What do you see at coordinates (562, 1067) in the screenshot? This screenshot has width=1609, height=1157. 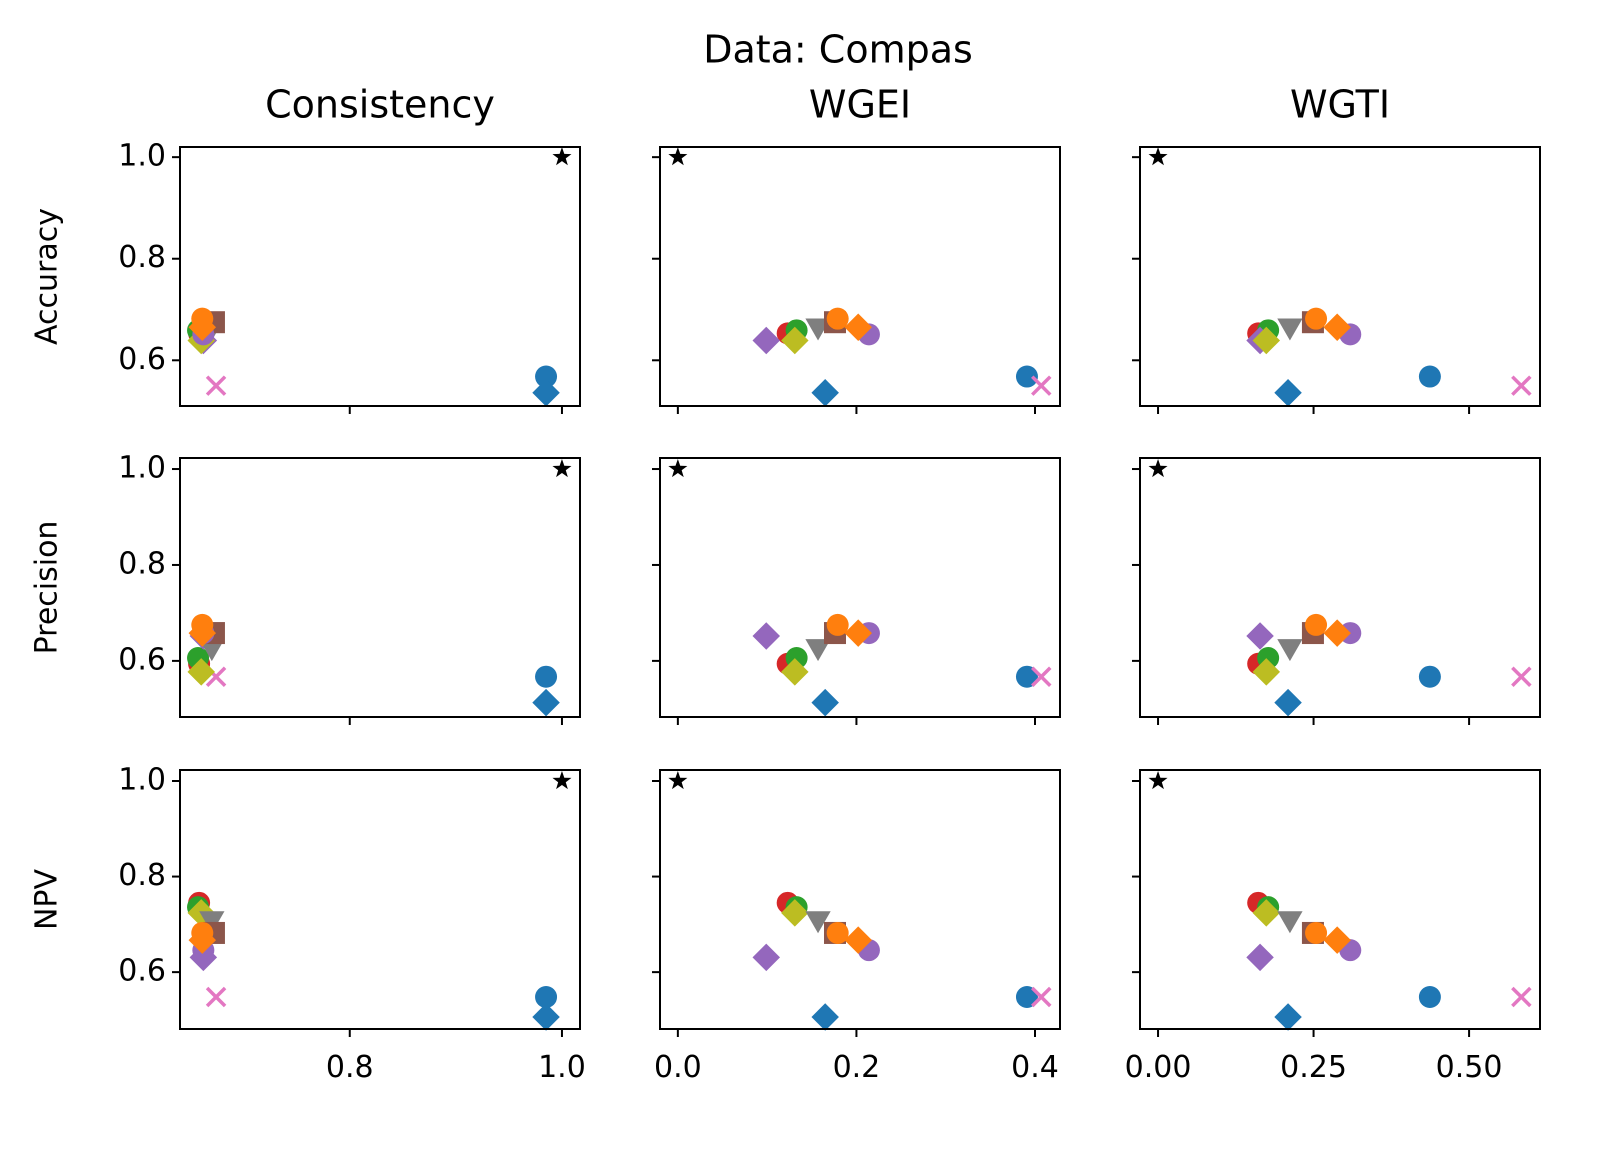 I see `x-tick-label: 1.0` at bounding box center [562, 1067].